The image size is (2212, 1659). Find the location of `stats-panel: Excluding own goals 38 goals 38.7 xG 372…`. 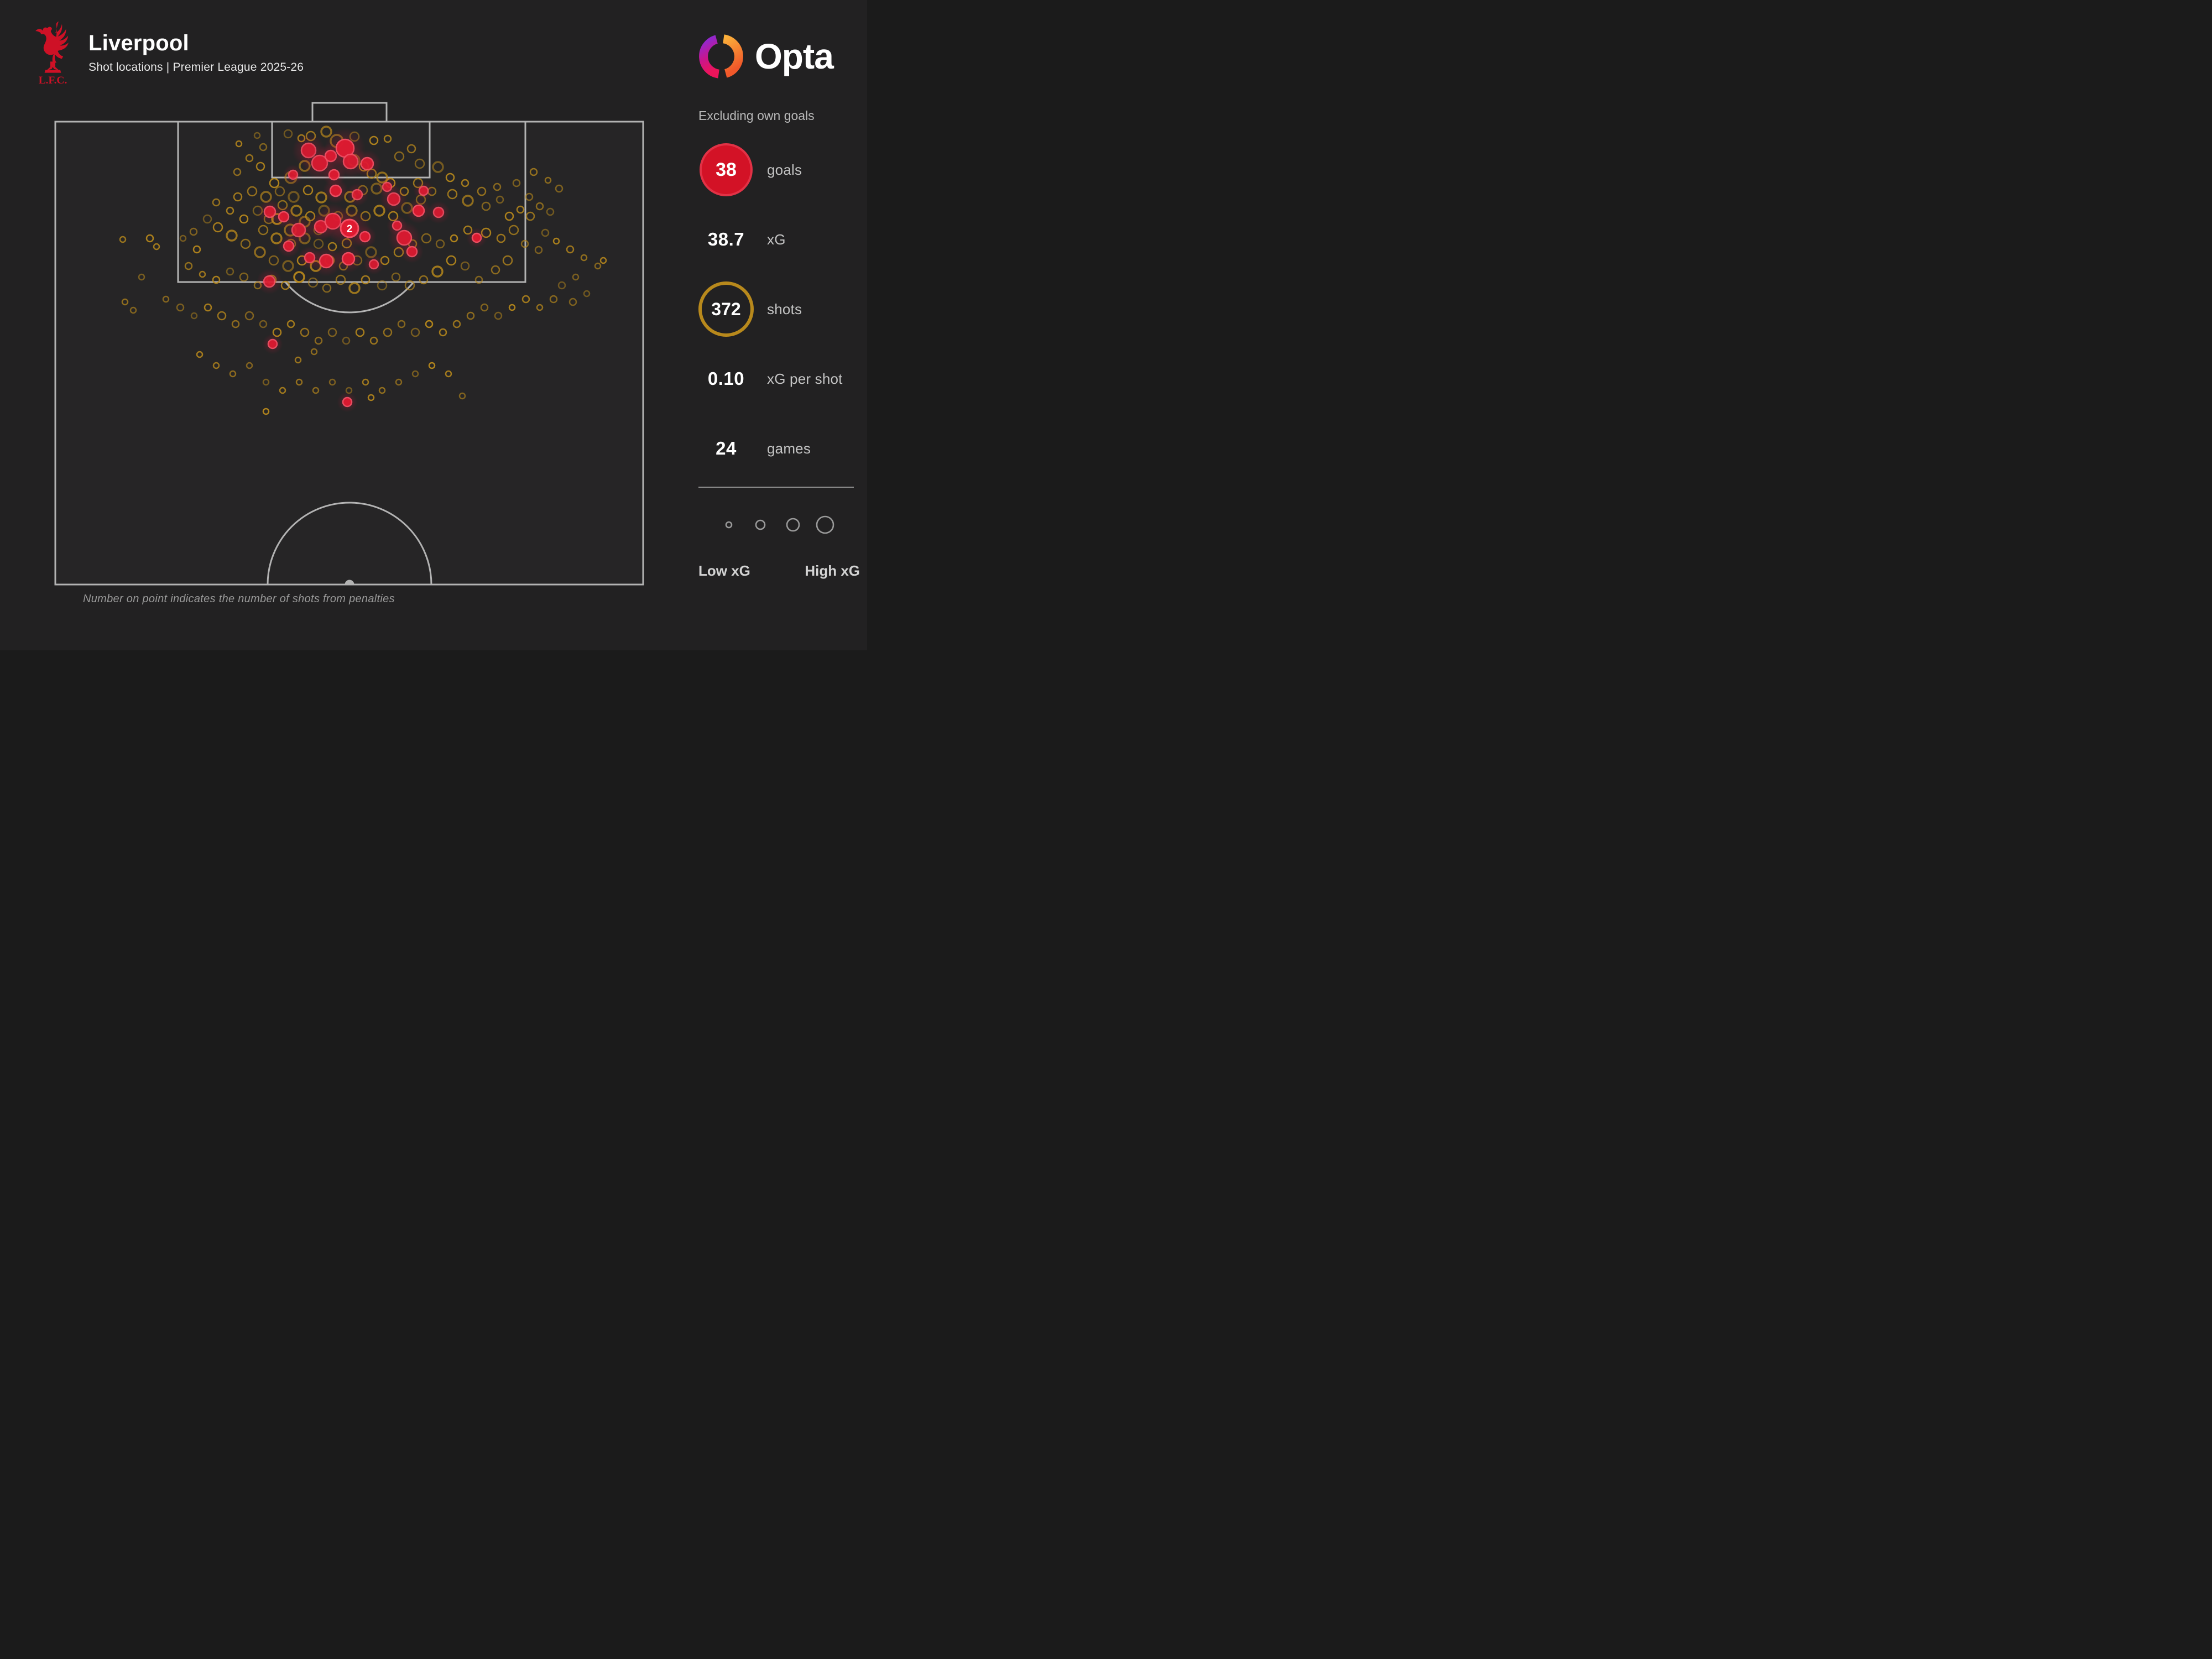

stats-panel: Excluding own goals 38 goals 38.7 xG 372… is located at coordinates (779, 342).